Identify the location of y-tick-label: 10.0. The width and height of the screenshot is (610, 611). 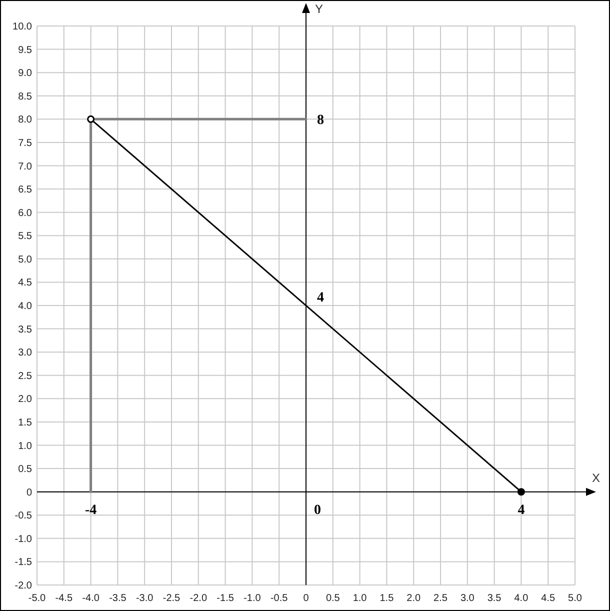
(22, 27).